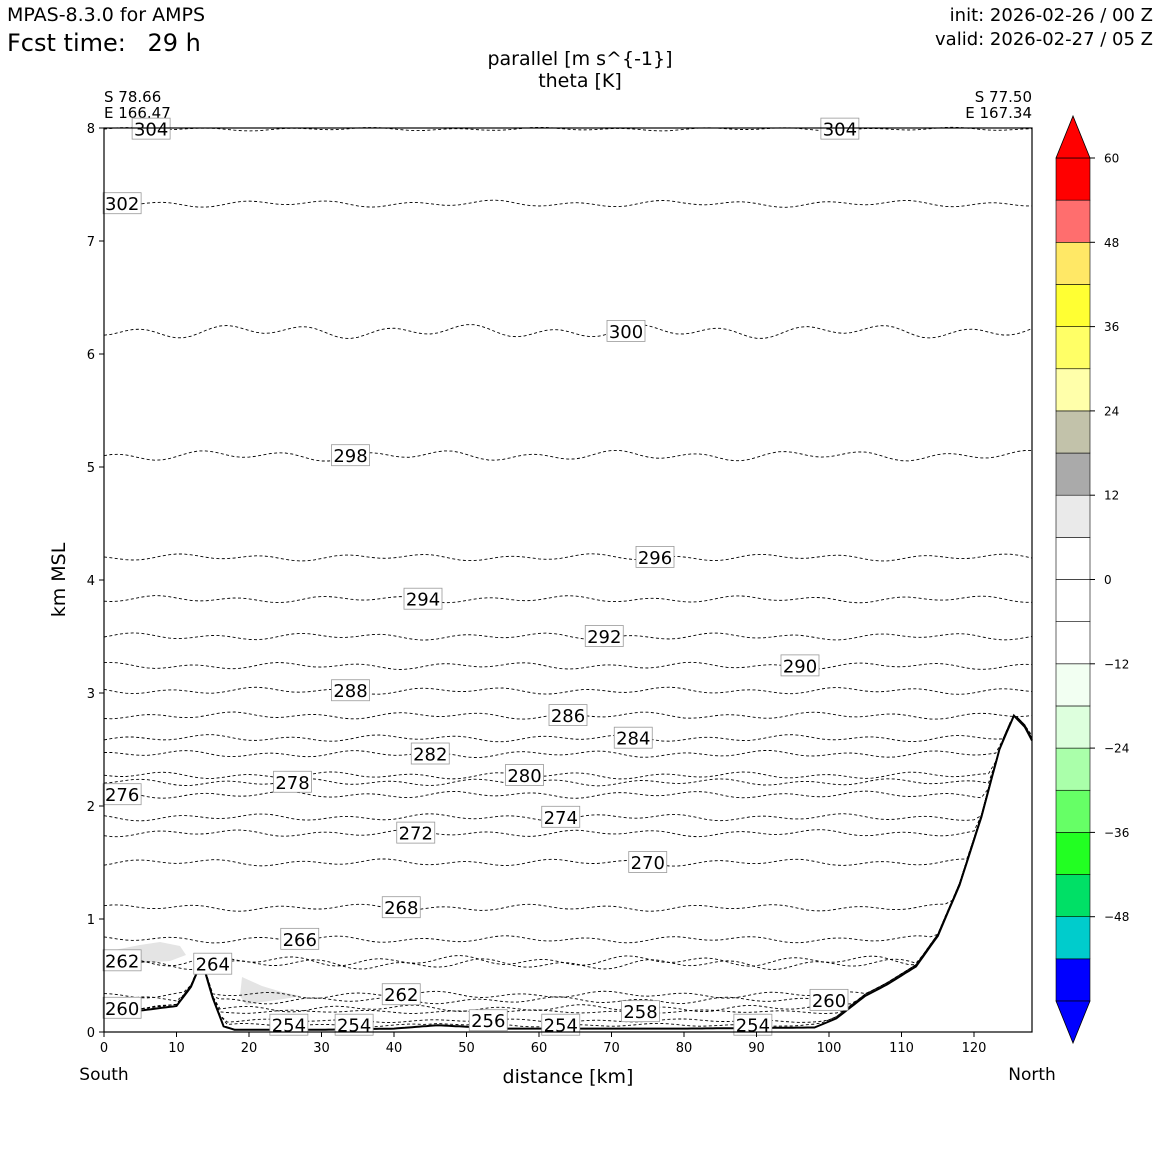 The image size is (1160, 1160). I want to click on north-label: North, so click(1032, 1075).